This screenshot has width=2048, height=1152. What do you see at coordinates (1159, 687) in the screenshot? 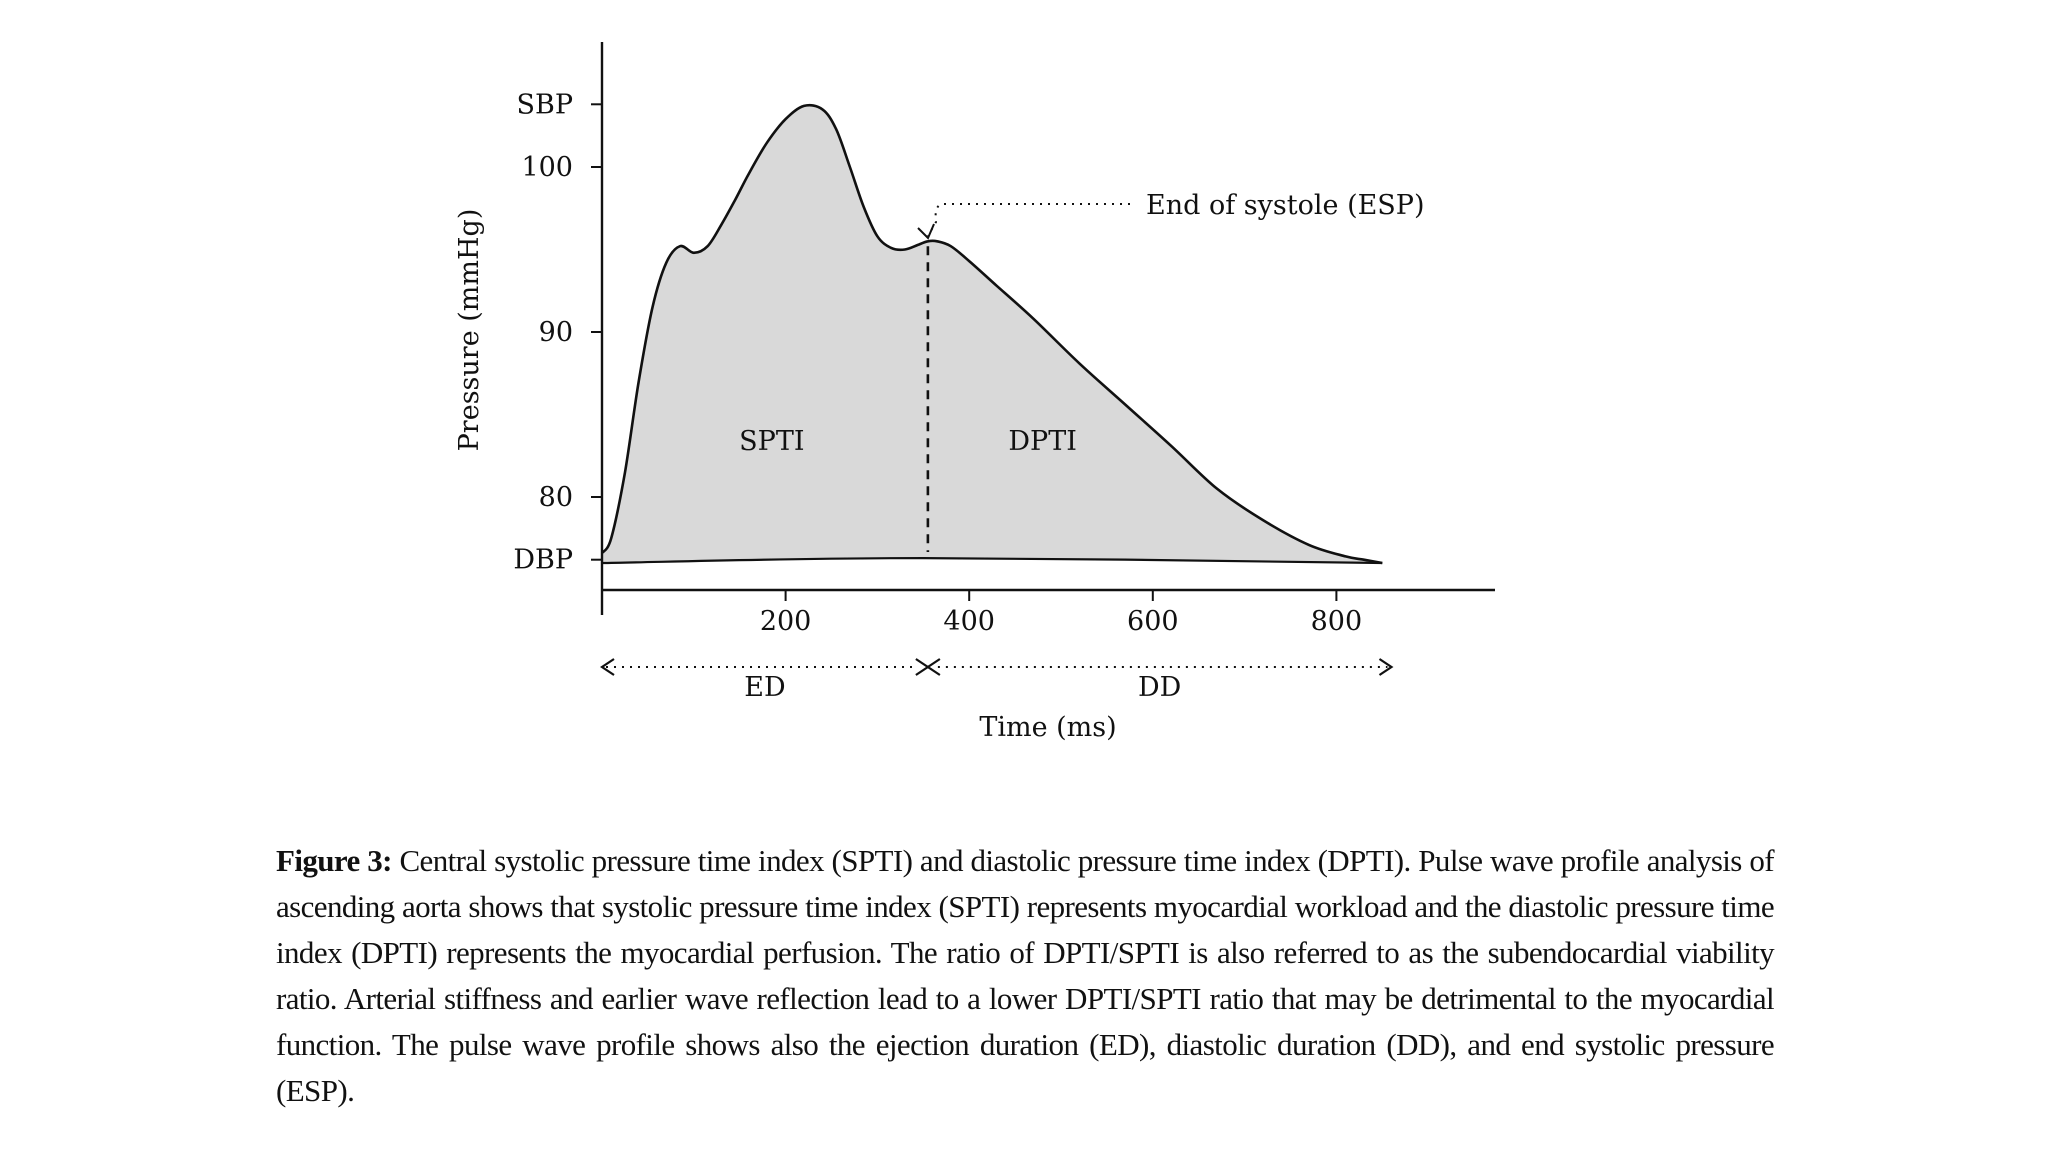
I see `annotation-dd: DD` at bounding box center [1159, 687].